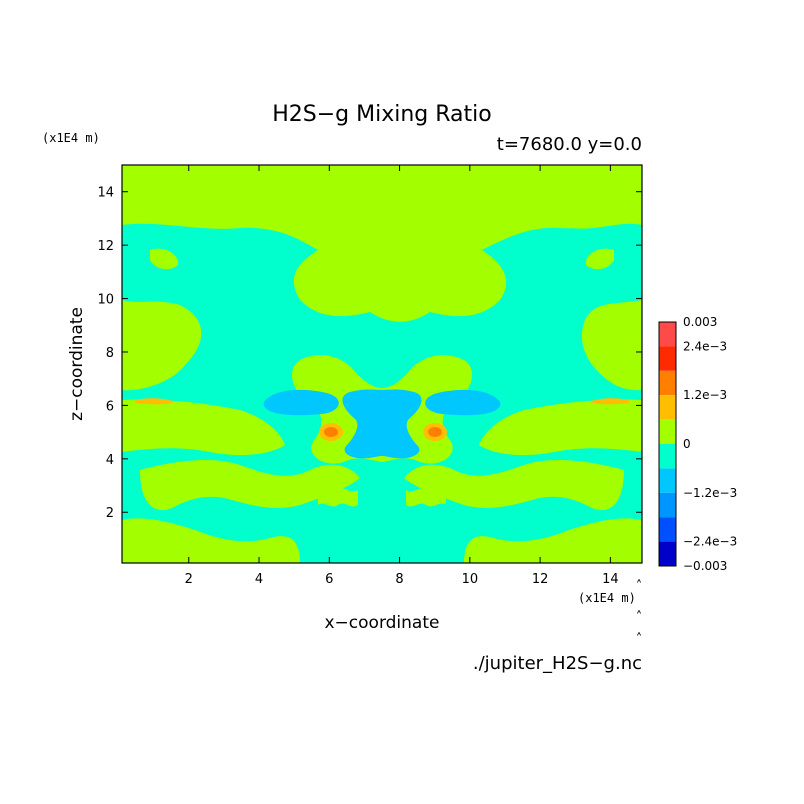  Describe the element at coordinates (599, 259) in the screenshot. I see `field-green-patch-upper-right` at that location.